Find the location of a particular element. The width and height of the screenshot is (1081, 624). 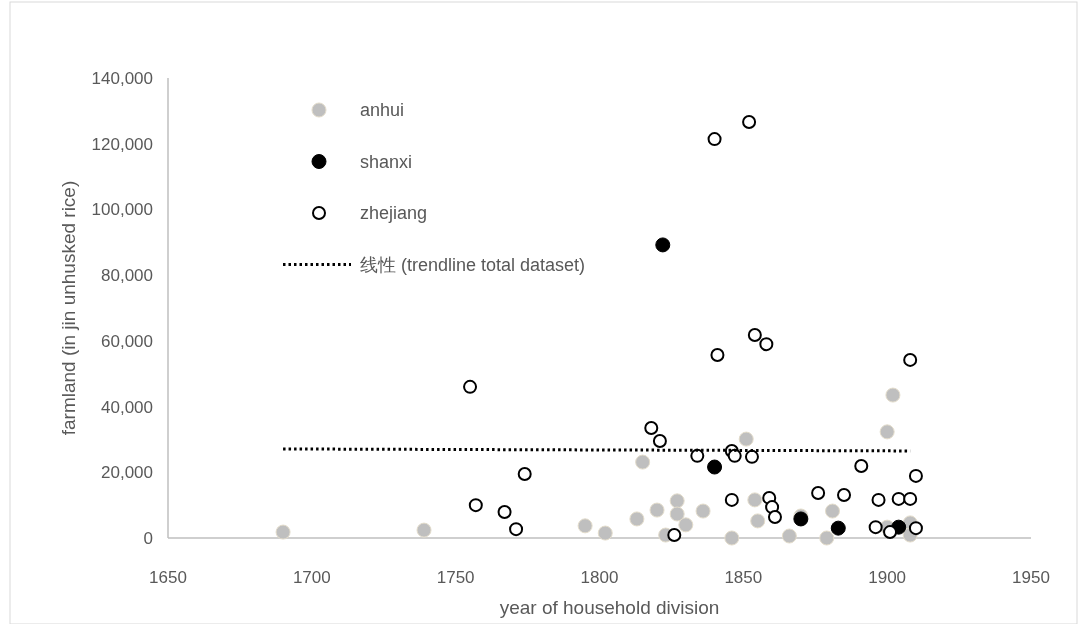

x-tick-label: 1800 is located at coordinates (599, 577).